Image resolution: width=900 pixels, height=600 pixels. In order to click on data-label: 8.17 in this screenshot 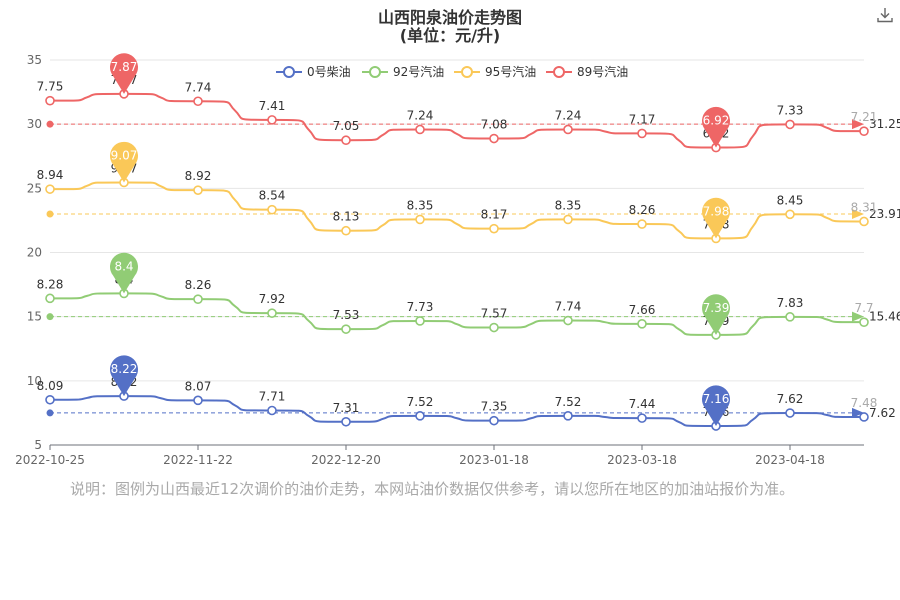, I will do `click(494, 215)`.